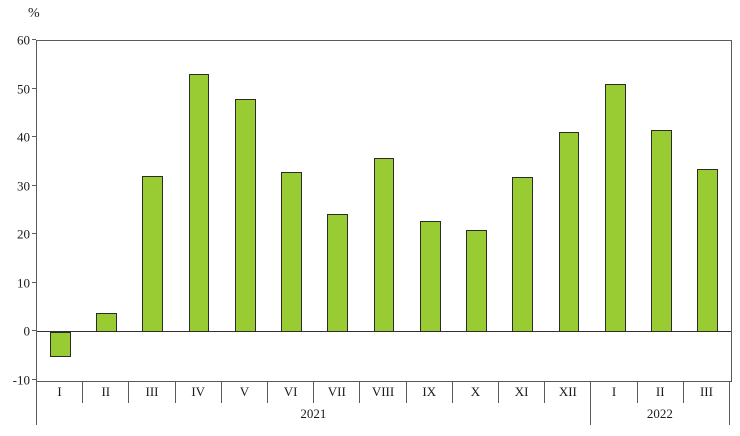 The height and width of the screenshot is (436, 740). What do you see at coordinates (23, 40) in the screenshot?
I see `y-tick-label: 60` at bounding box center [23, 40].